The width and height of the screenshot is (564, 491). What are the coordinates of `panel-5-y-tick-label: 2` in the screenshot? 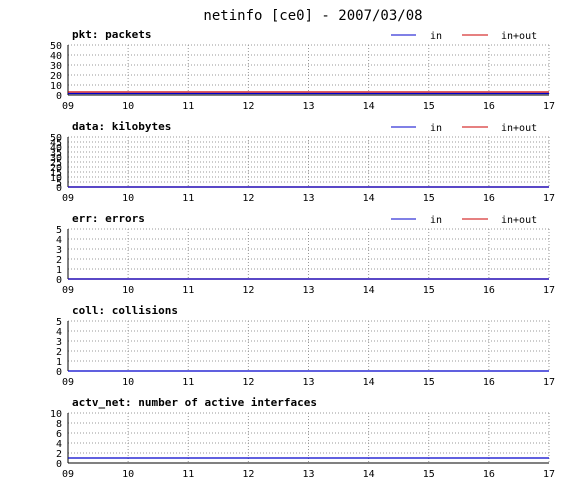 It's located at (59, 454).